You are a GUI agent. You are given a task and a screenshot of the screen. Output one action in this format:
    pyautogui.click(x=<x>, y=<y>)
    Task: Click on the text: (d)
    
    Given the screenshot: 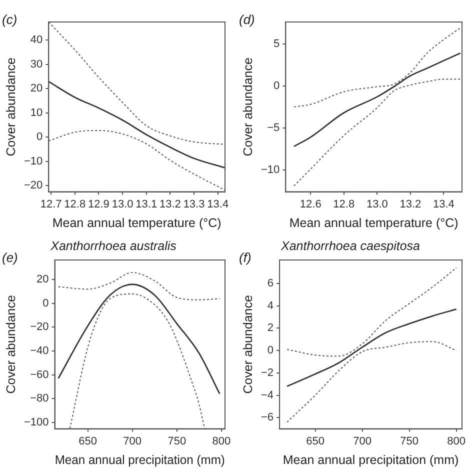 What is the action you would take?
    pyautogui.click(x=247, y=20)
    